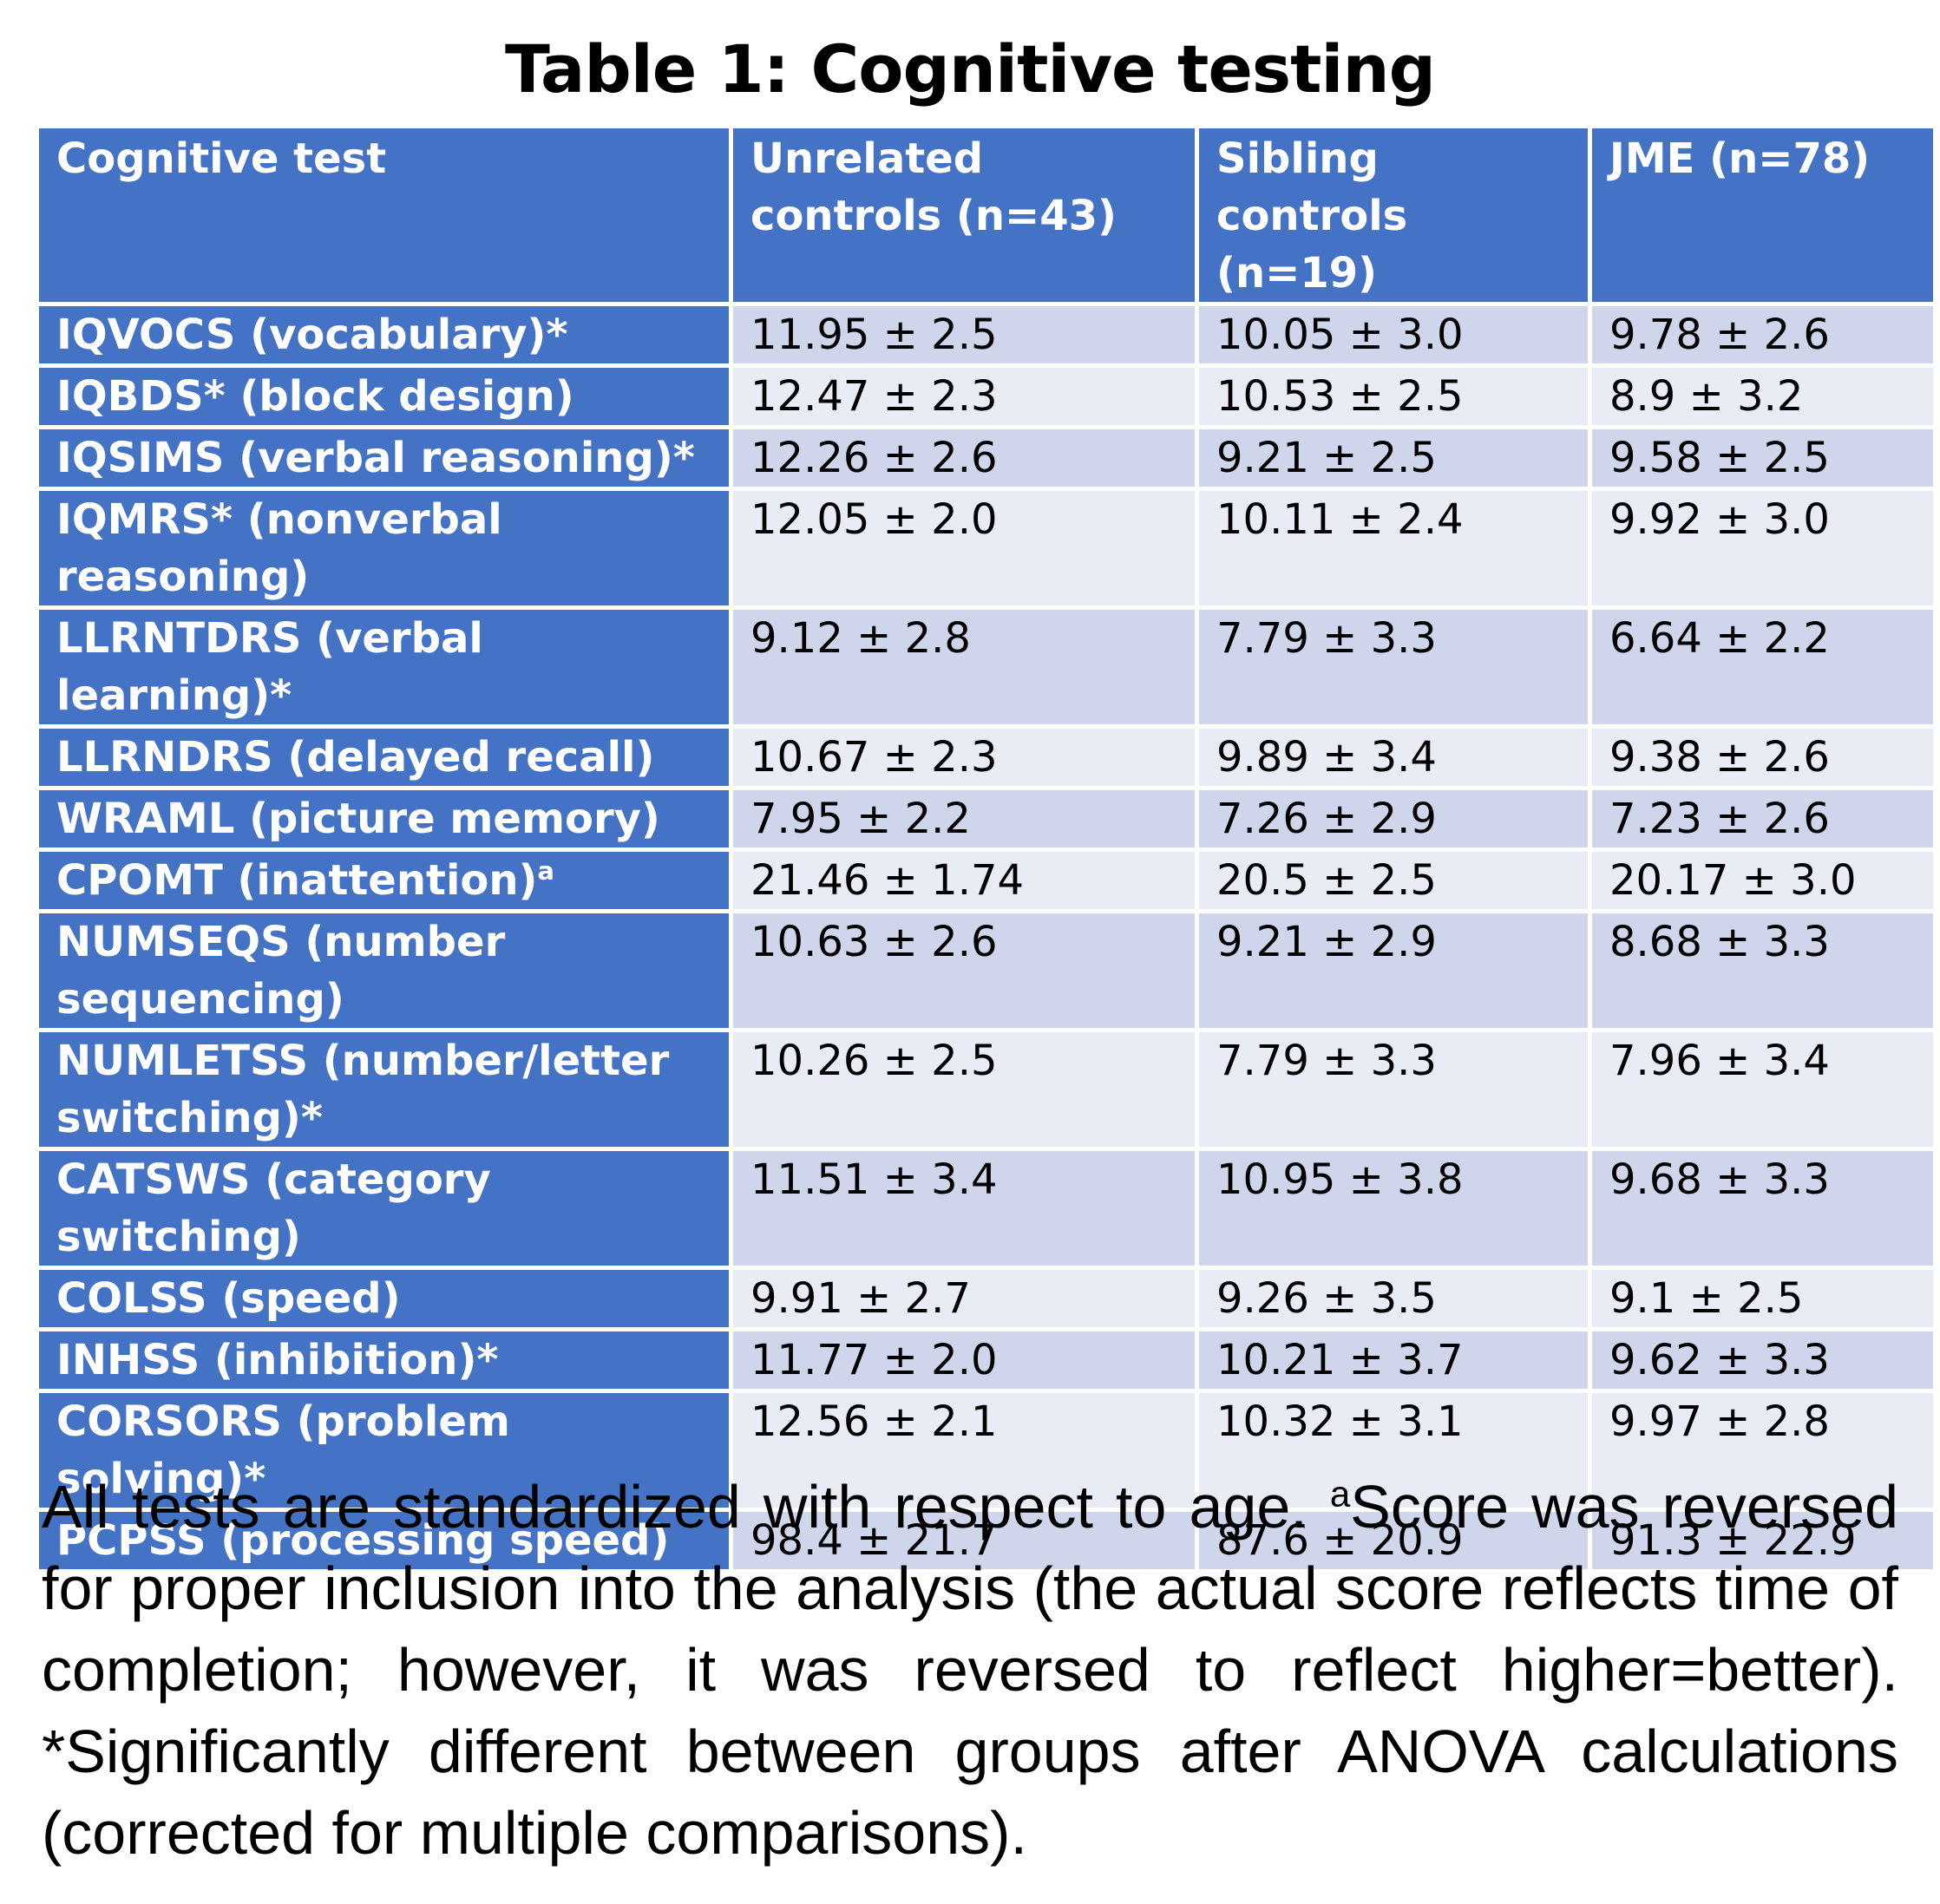 Image resolution: width=1940 pixels, height=1904 pixels. What do you see at coordinates (1762, 667) in the screenshot?
I see `jme-cell: 6.64 ± 2.2` at bounding box center [1762, 667].